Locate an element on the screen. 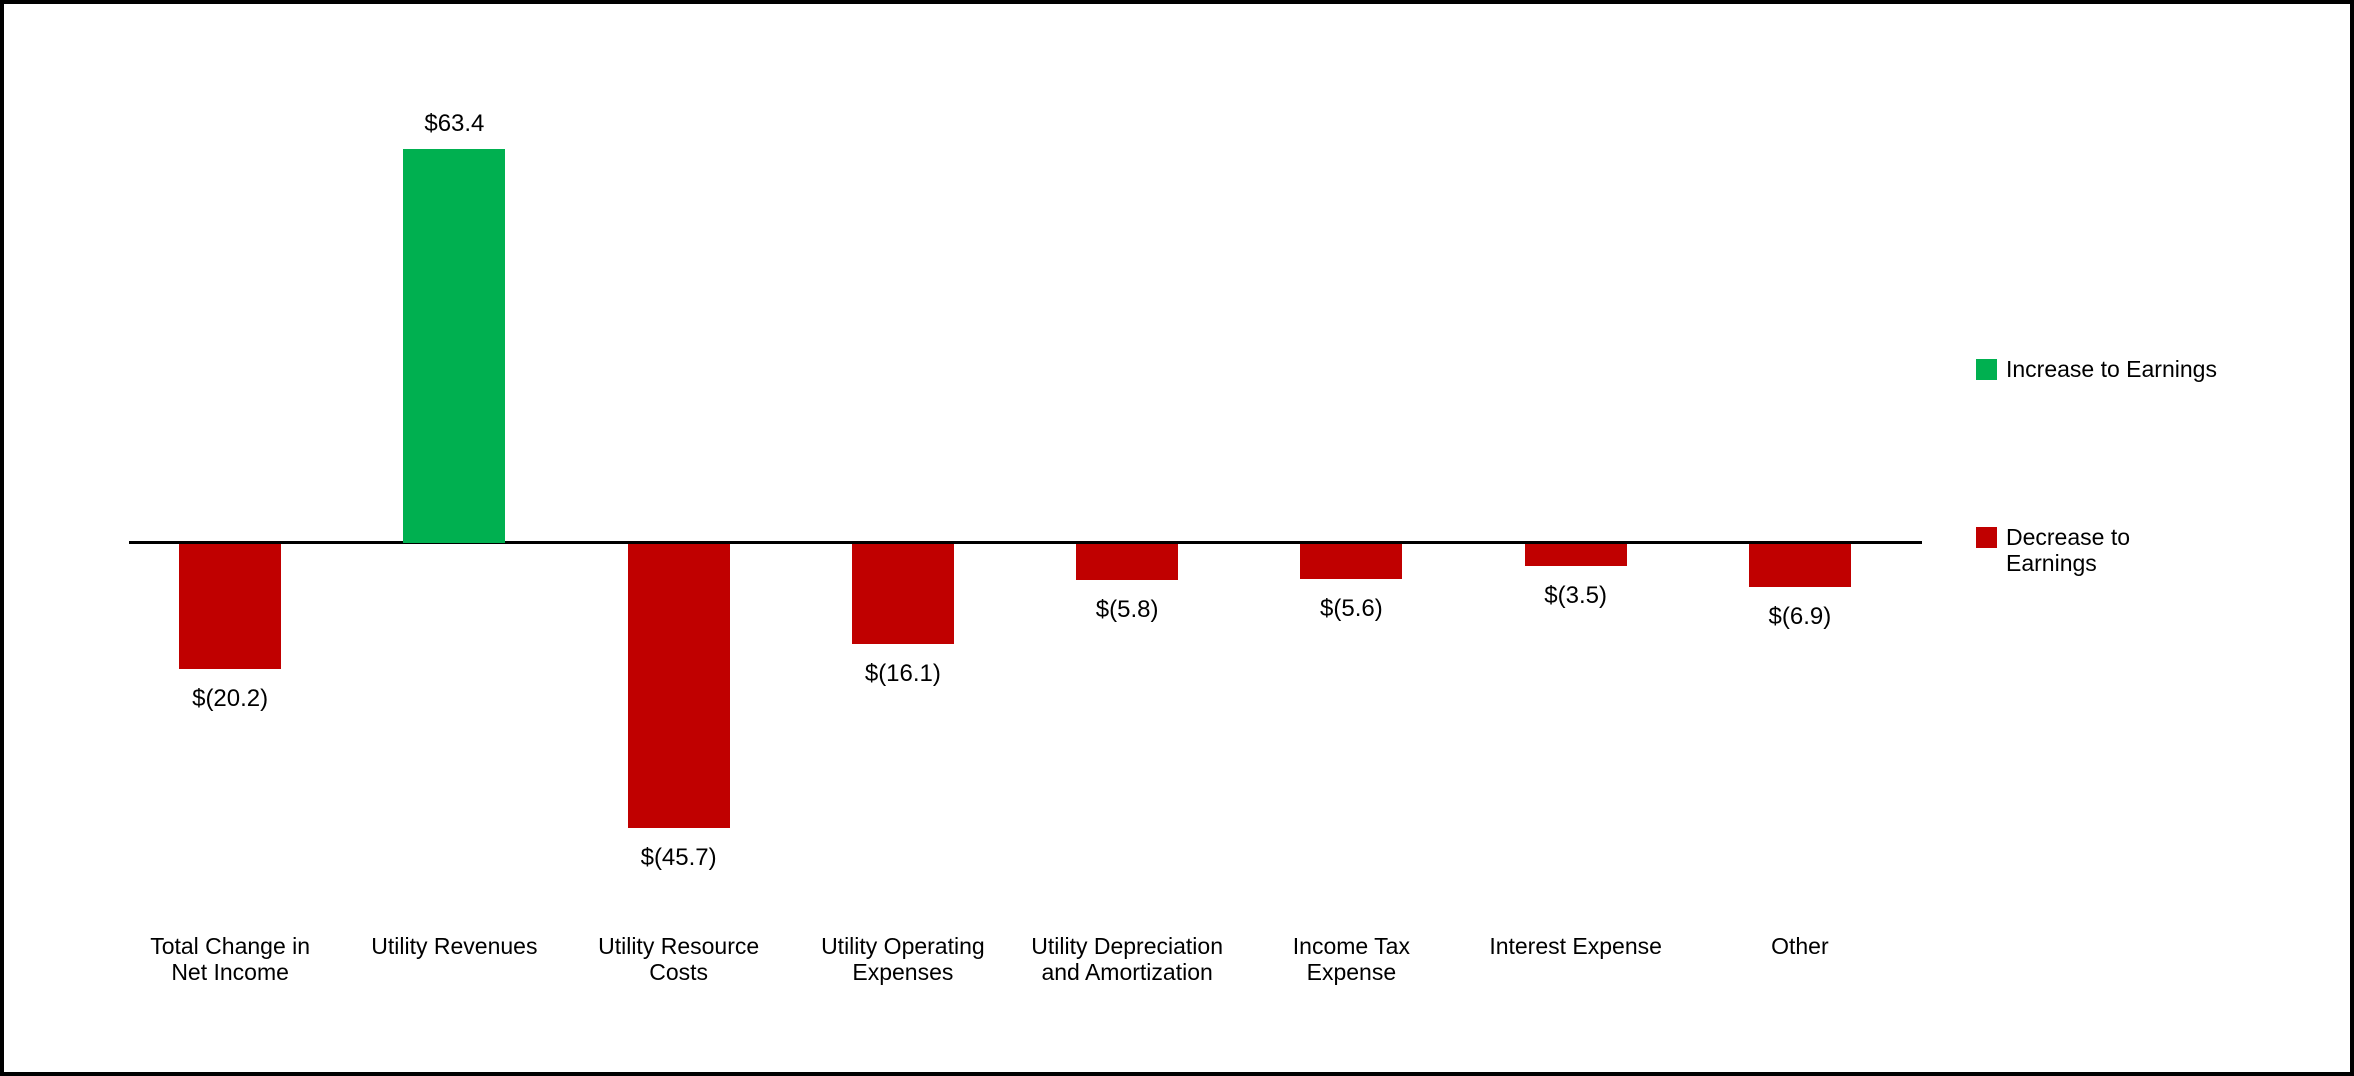 The height and width of the screenshot is (1076, 2354). bar-other is located at coordinates (1799, 565).